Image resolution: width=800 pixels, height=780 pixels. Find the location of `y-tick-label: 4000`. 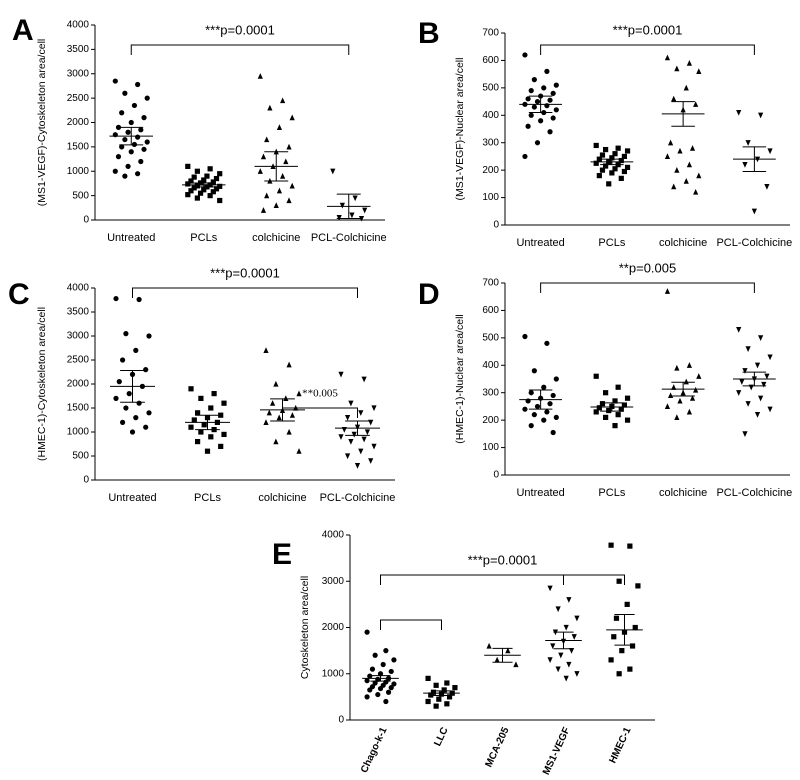

y-tick-label: 4000 is located at coordinates (333, 535).